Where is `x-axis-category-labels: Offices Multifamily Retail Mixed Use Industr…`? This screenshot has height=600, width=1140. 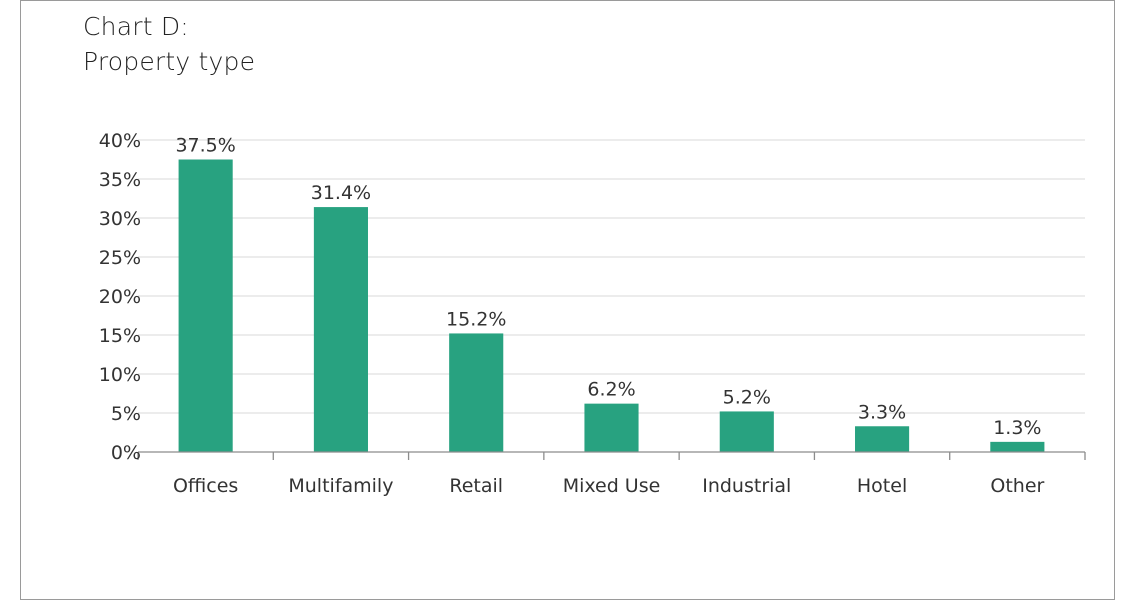
x-axis-category-labels: Offices Multifamily Retail Mixed Use Industr… is located at coordinates (609, 486).